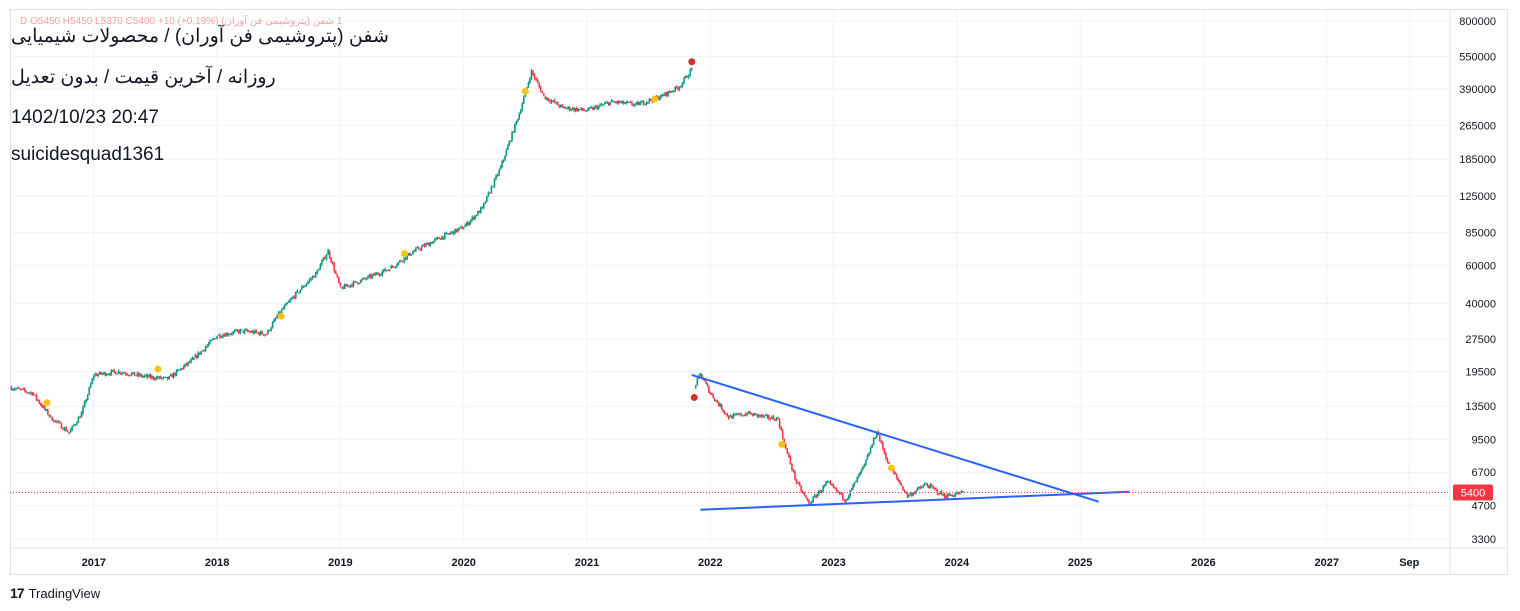  Describe the element at coordinates (1477, 126) in the screenshot. I see `price-axis-label: 265000` at that location.